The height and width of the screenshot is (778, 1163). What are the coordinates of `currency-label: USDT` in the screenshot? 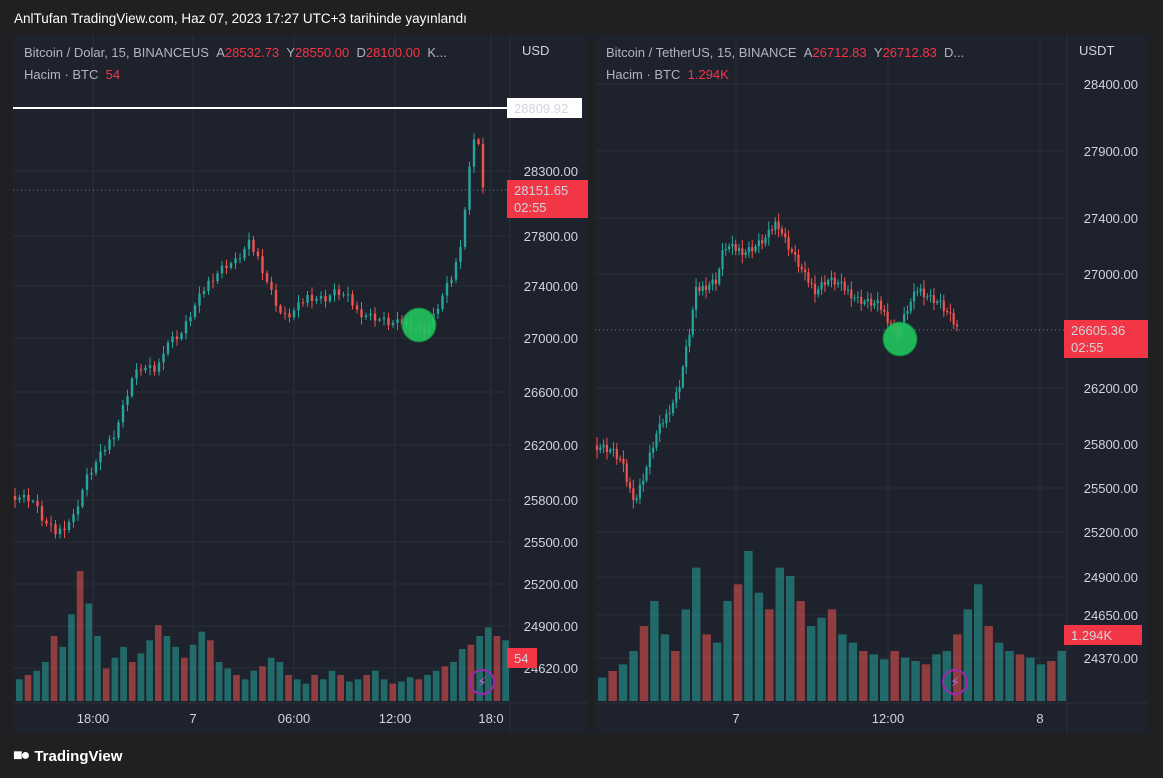 It's located at (1096, 50).